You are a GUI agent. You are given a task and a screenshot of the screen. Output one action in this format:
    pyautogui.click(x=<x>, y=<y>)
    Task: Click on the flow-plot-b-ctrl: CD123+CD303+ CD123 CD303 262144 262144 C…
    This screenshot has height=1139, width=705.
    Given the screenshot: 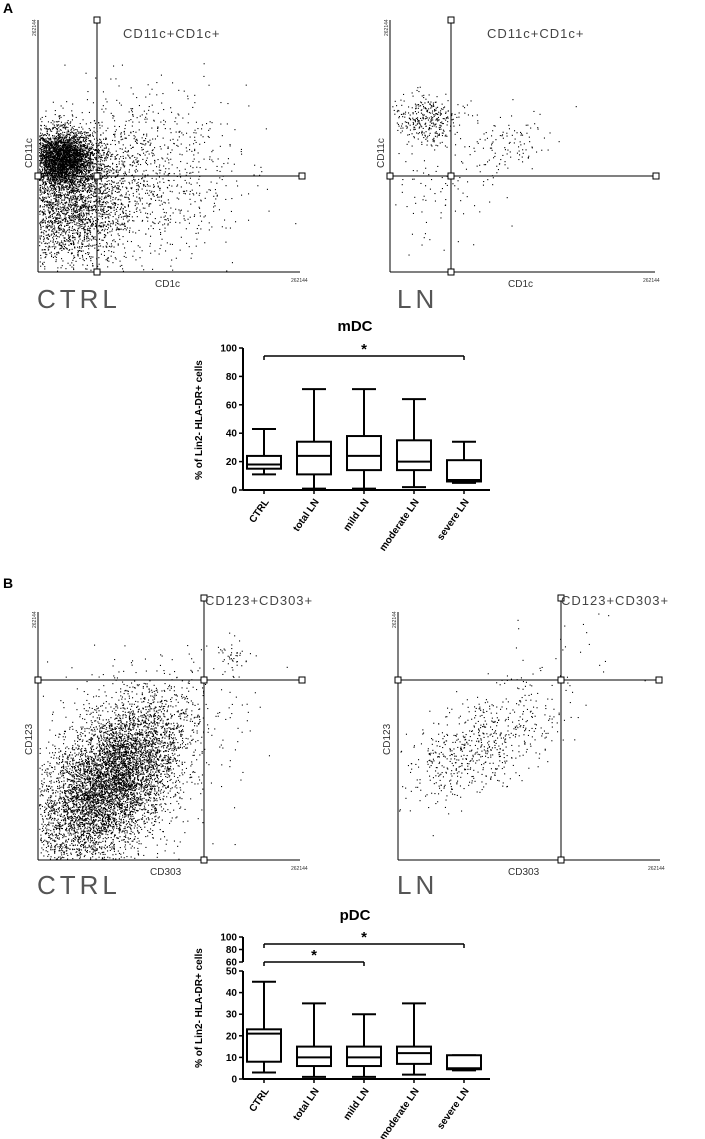 What is the action you would take?
    pyautogui.click(x=168, y=746)
    